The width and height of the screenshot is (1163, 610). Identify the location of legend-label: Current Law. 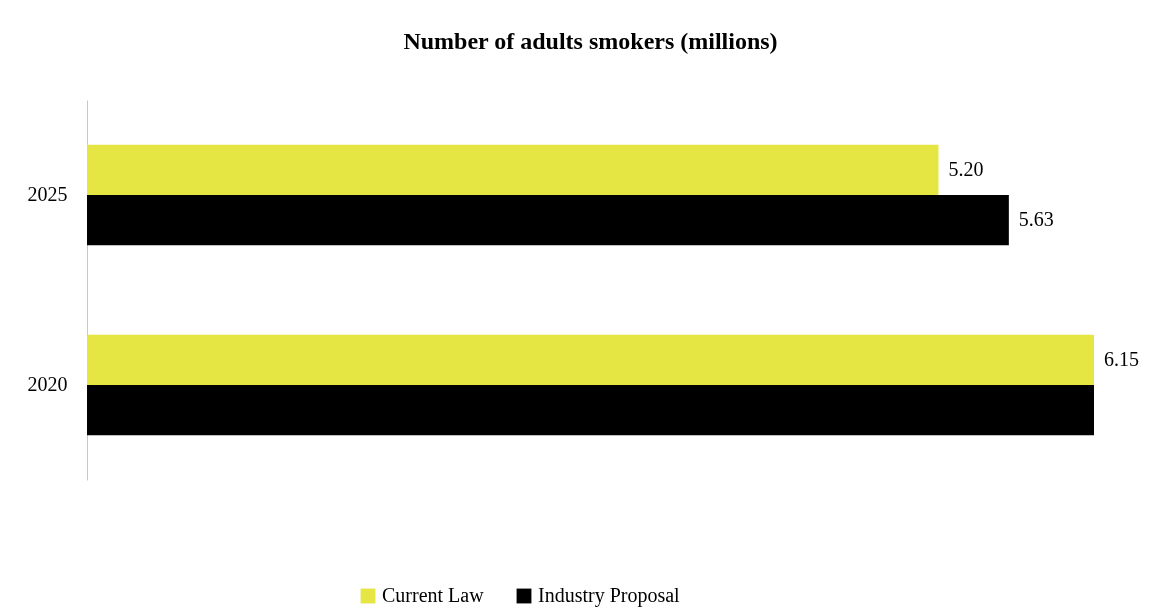
(433, 595).